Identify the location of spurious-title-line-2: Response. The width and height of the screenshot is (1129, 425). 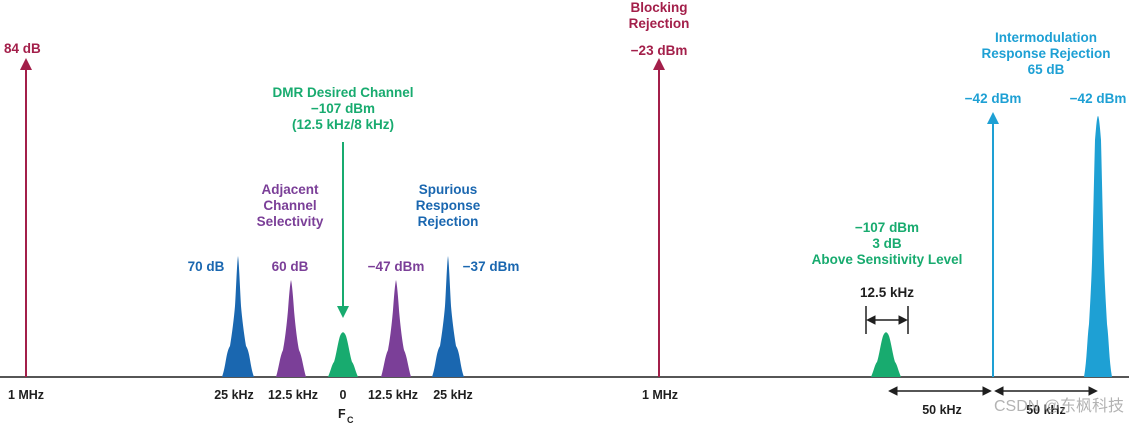
(448, 205).